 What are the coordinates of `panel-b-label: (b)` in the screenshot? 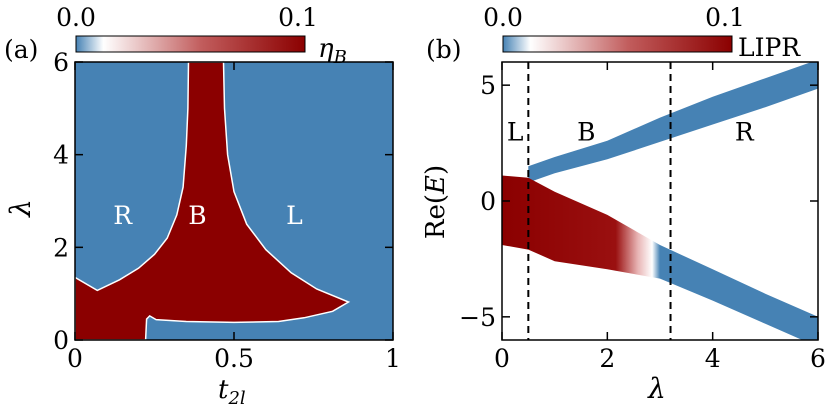 It's located at (444, 49).